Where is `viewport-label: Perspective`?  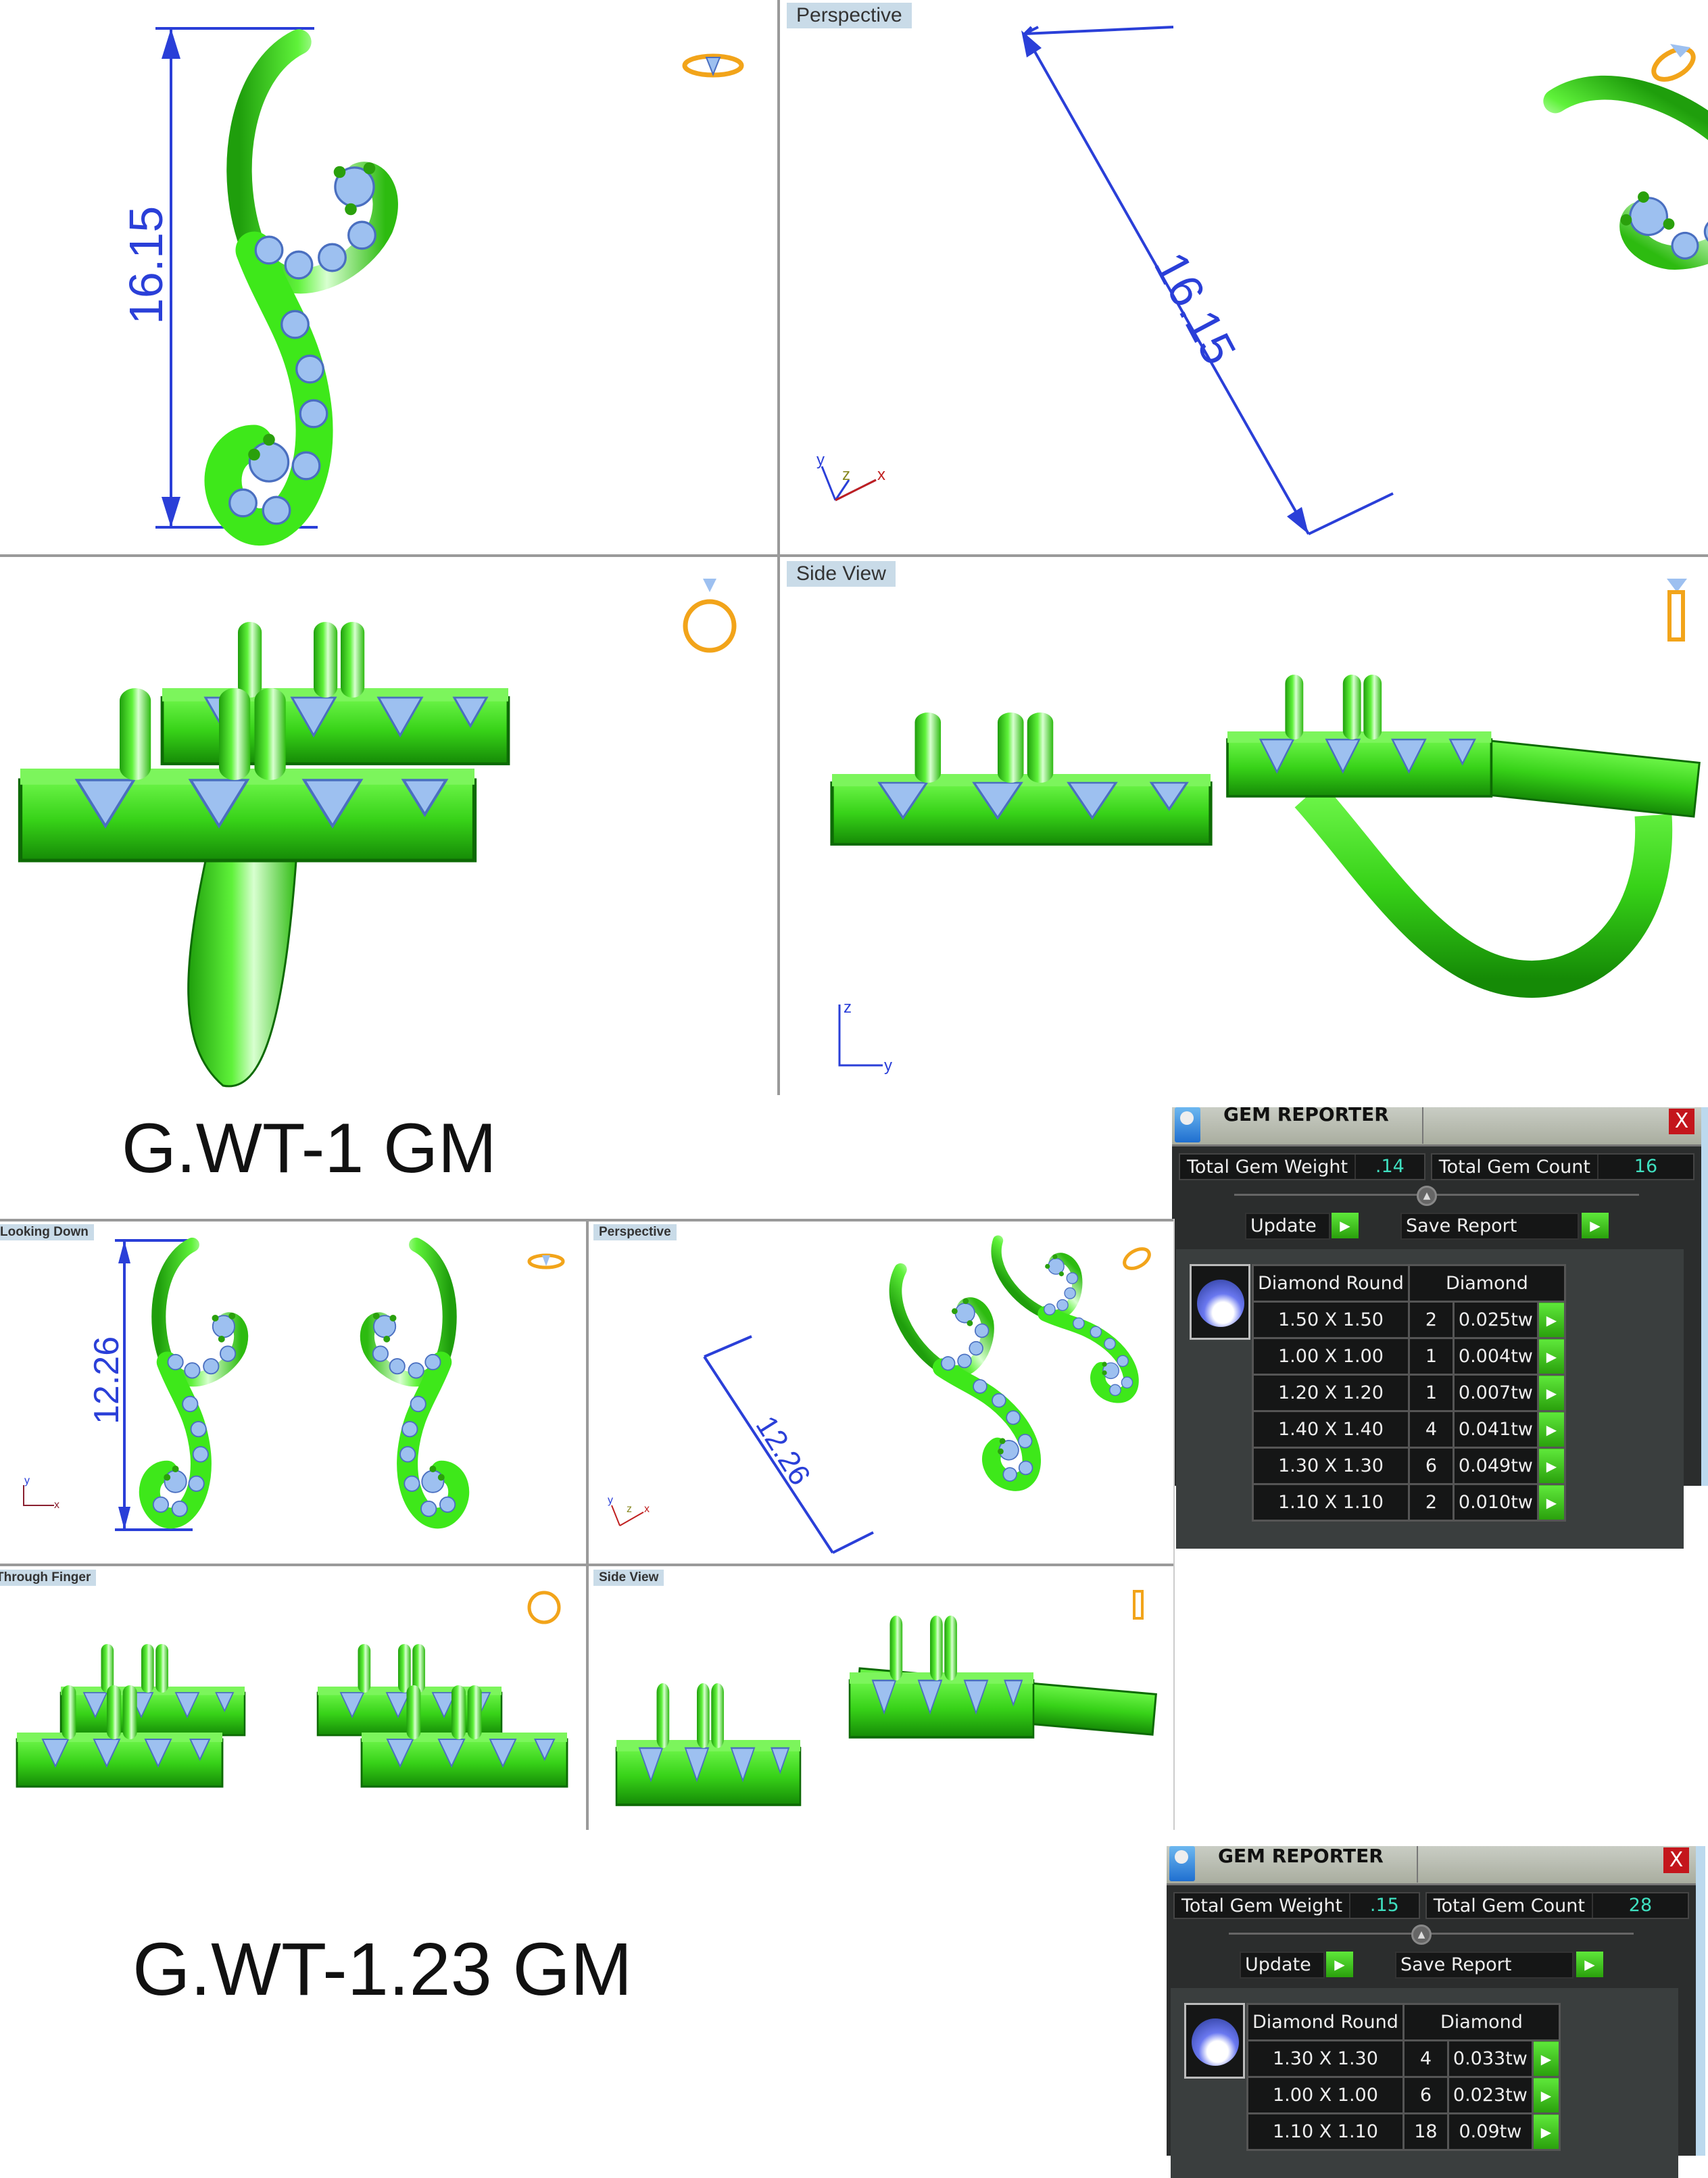
viewport-label: Perspective is located at coordinates (635, 1232).